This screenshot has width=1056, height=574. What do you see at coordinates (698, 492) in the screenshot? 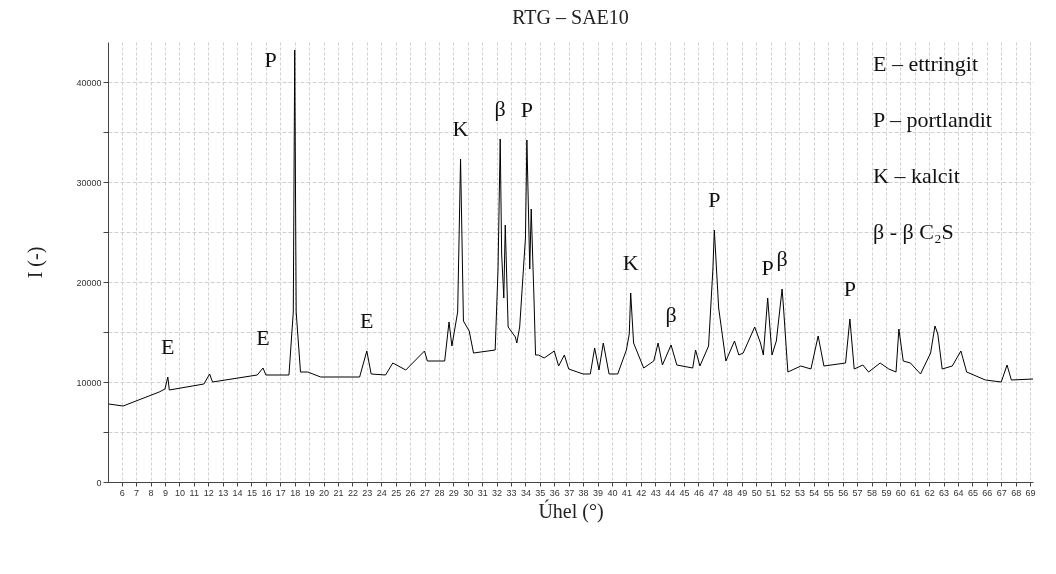
I see `x-tick-label: 46` at bounding box center [698, 492].